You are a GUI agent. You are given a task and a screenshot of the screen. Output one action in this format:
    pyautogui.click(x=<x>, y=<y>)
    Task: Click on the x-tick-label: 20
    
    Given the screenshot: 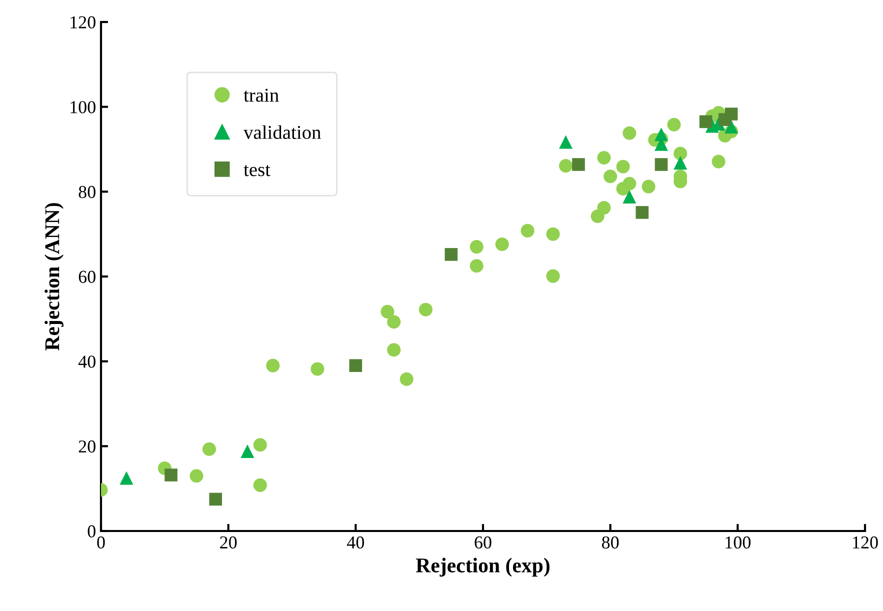 What is the action you would take?
    pyautogui.click(x=228, y=542)
    